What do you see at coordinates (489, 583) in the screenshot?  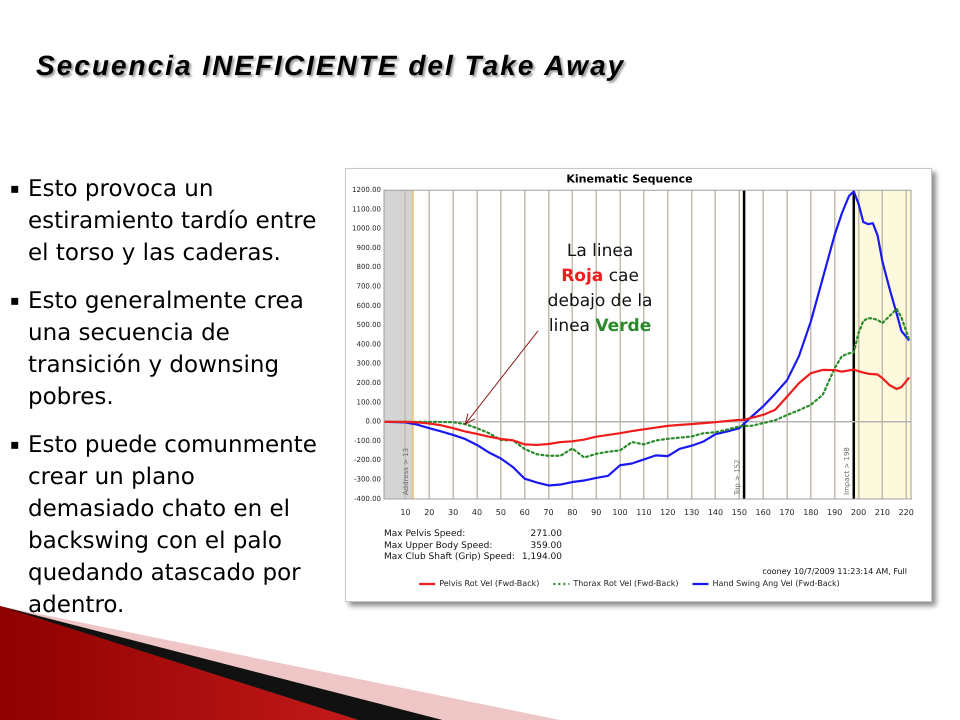 I see `legend-label: Pelvis Rot Vel (Fwd-Back)` at bounding box center [489, 583].